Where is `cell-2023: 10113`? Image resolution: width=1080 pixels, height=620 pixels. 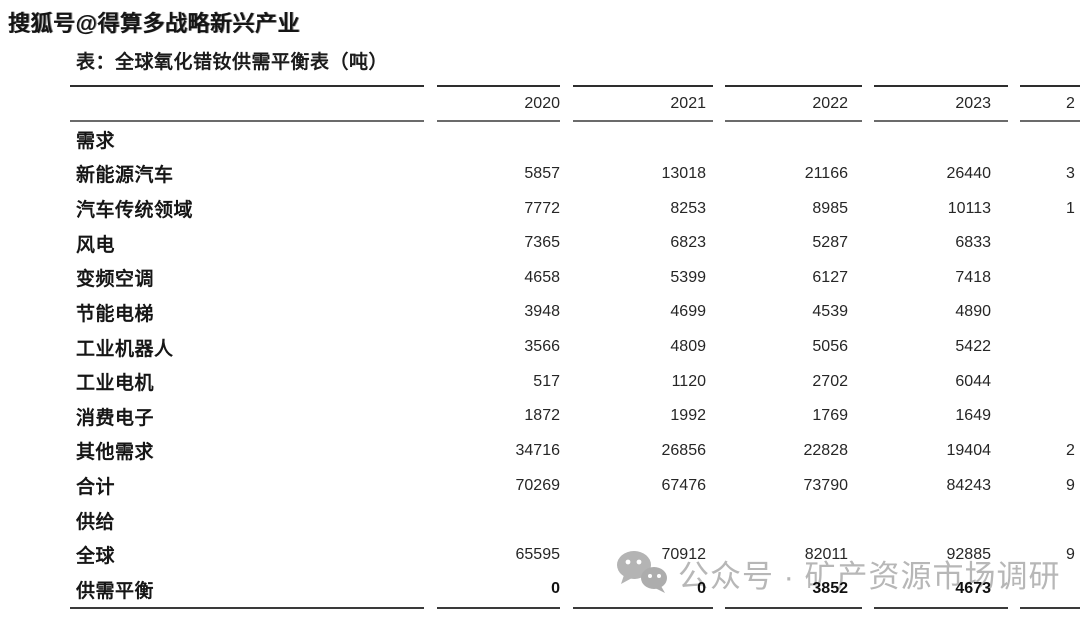
cell-2023: 10113 is located at coordinates (969, 208).